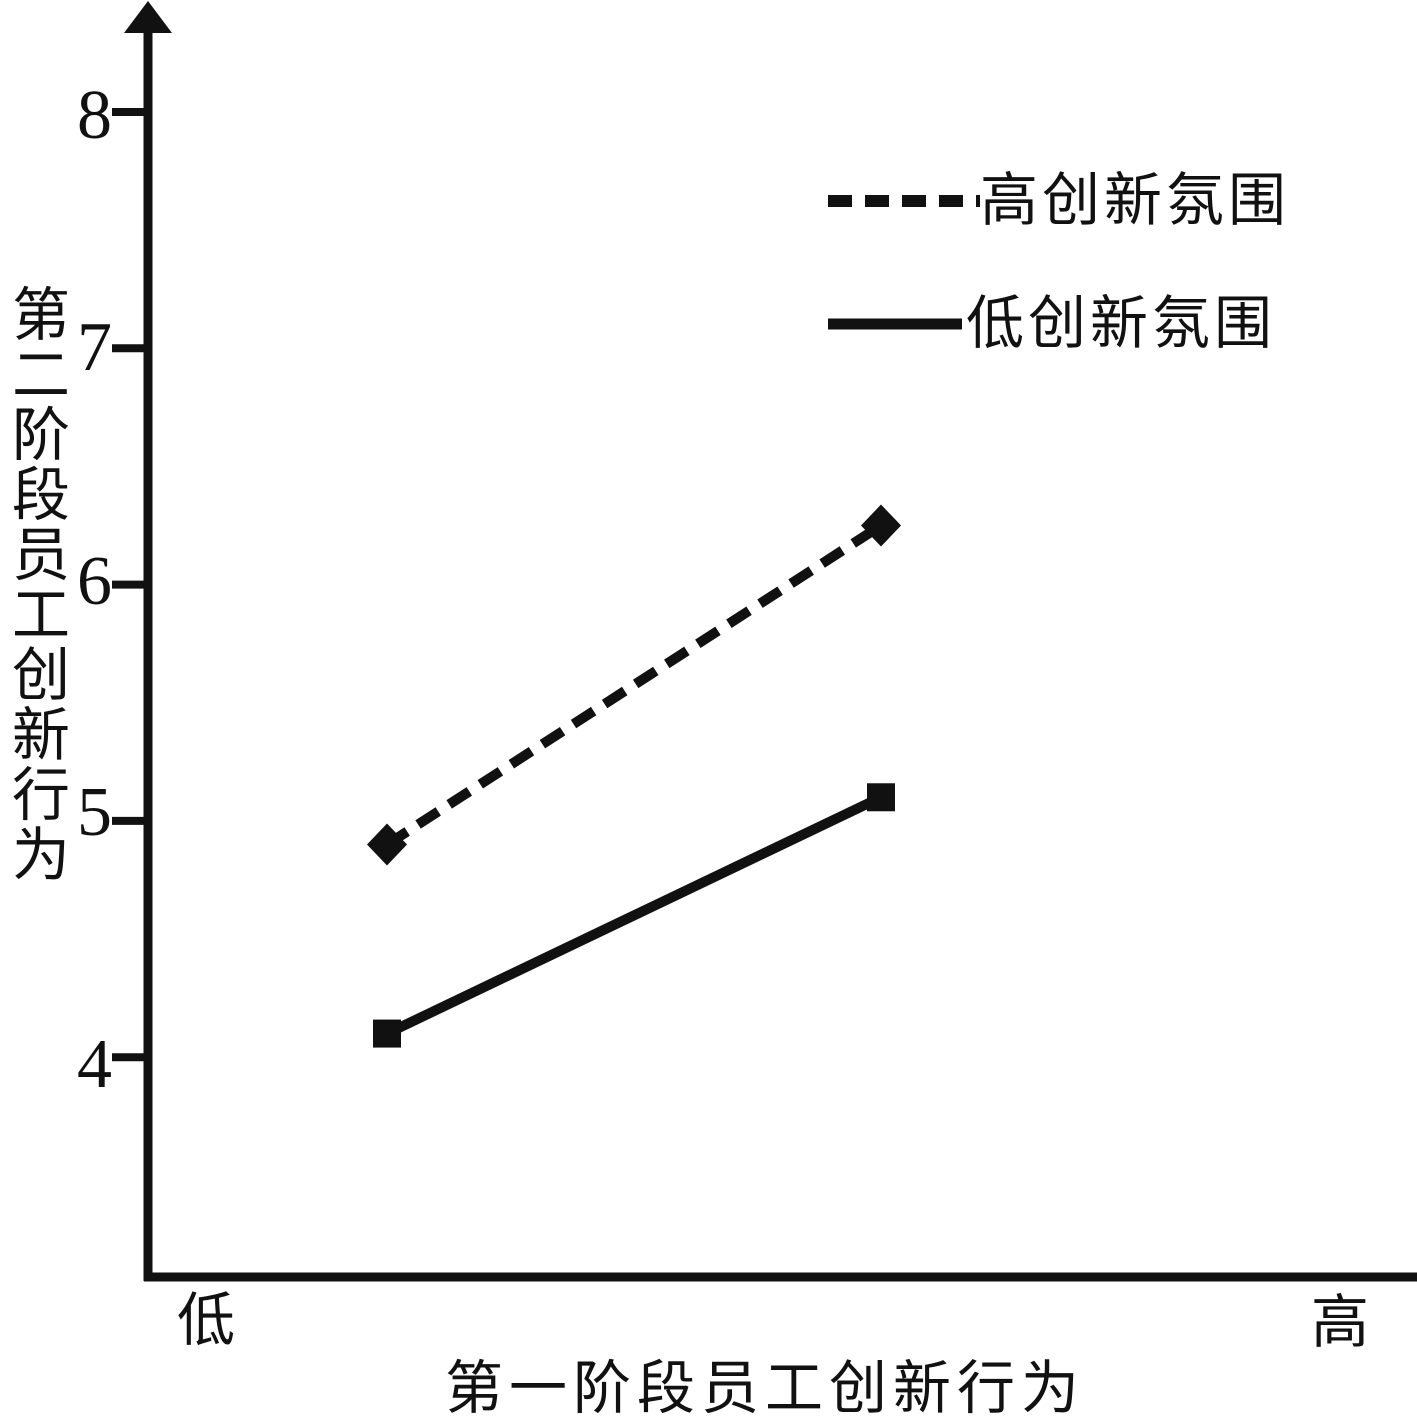 Image resolution: width=1417 pixels, height=1421 pixels. I want to click on y-axis-arrow-icon, so click(148, 17).